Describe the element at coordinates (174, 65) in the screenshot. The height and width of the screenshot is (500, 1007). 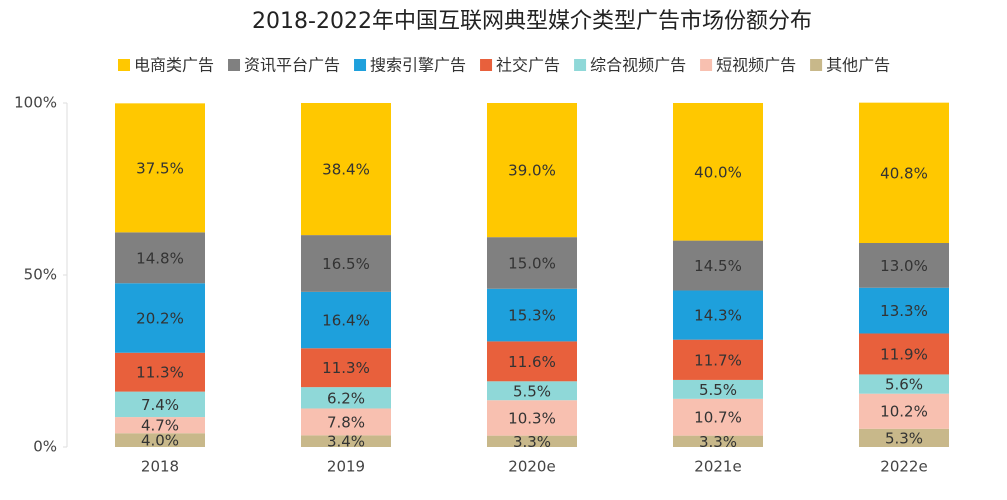
I see `legend-label: 电商类广告` at that location.